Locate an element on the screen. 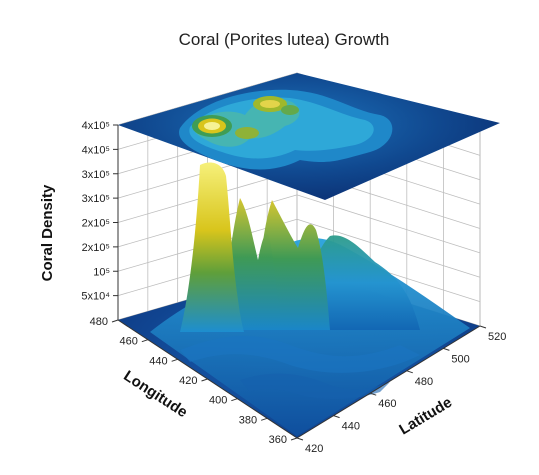  longitude-tick-label: 480 is located at coordinates (99, 322).